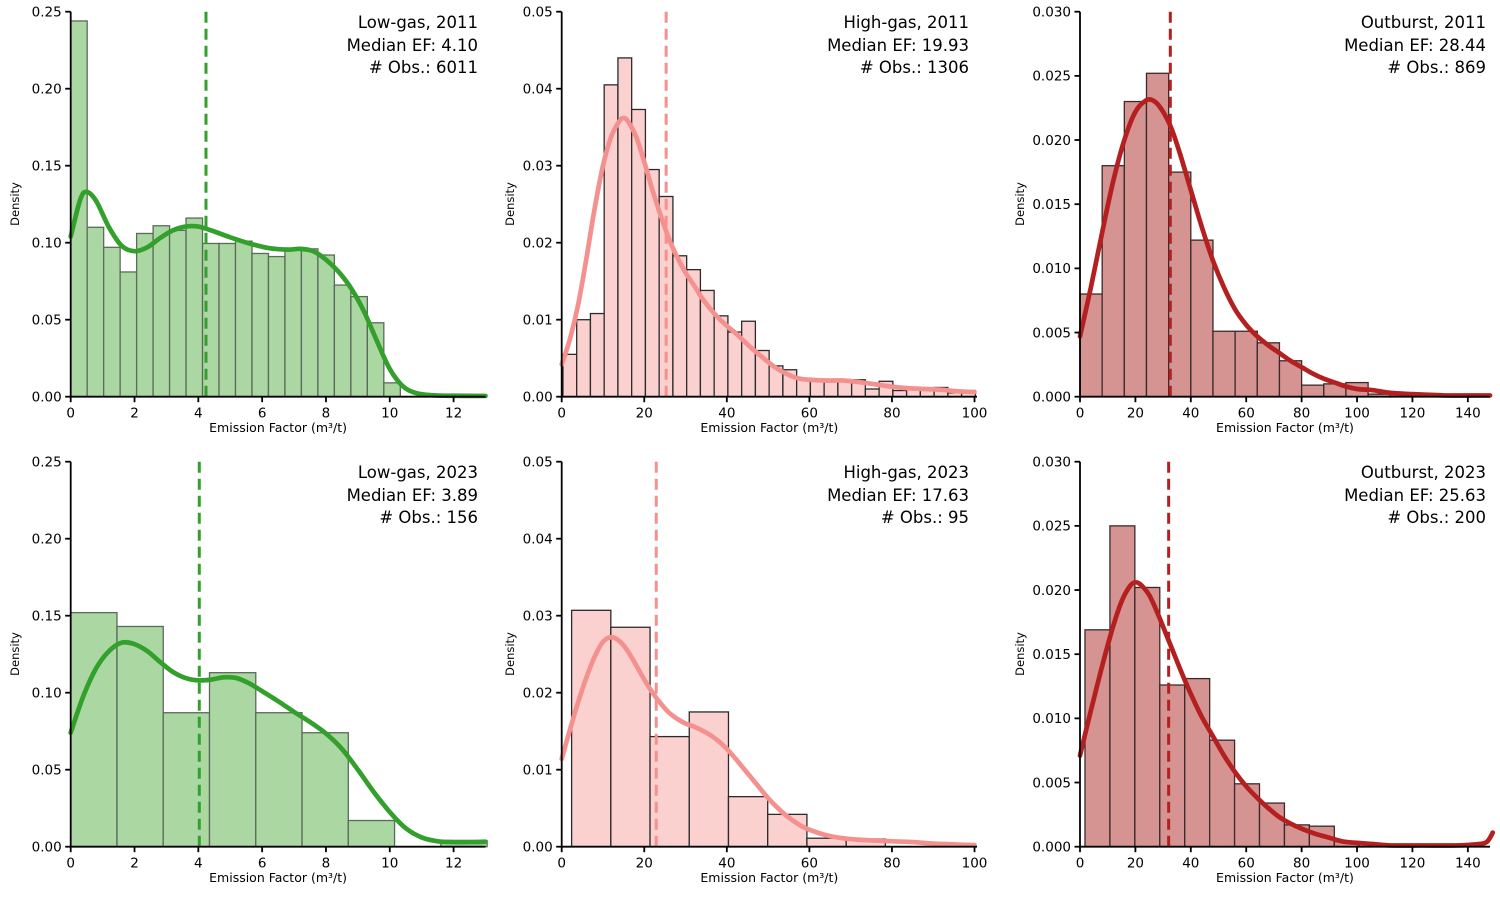 Image resolution: width=1500 pixels, height=900 pixels. Describe the element at coordinates (898, 495) in the screenshot. I see `median-ef-label: Median EF: 17.63` at that location.